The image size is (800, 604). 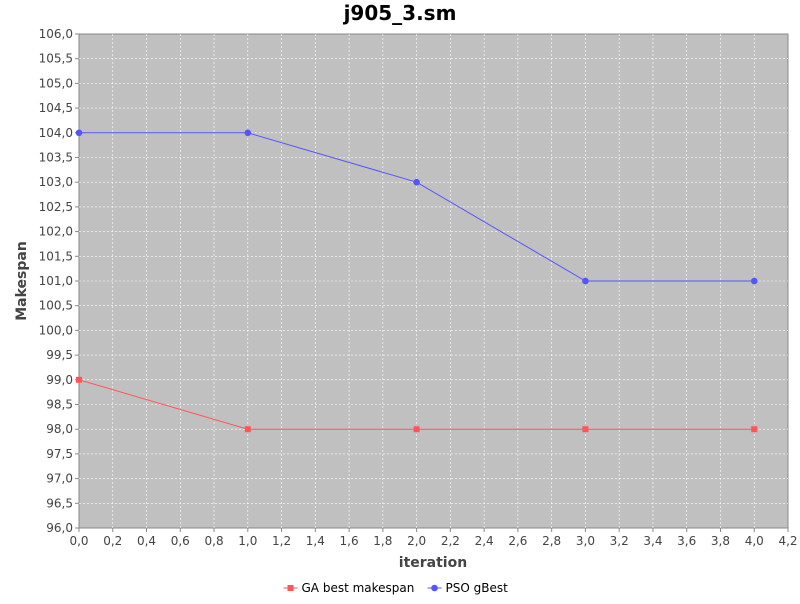 What do you see at coordinates (59, 503) in the screenshot?
I see `y-tick-label: 96,5` at bounding box center [59, 503].